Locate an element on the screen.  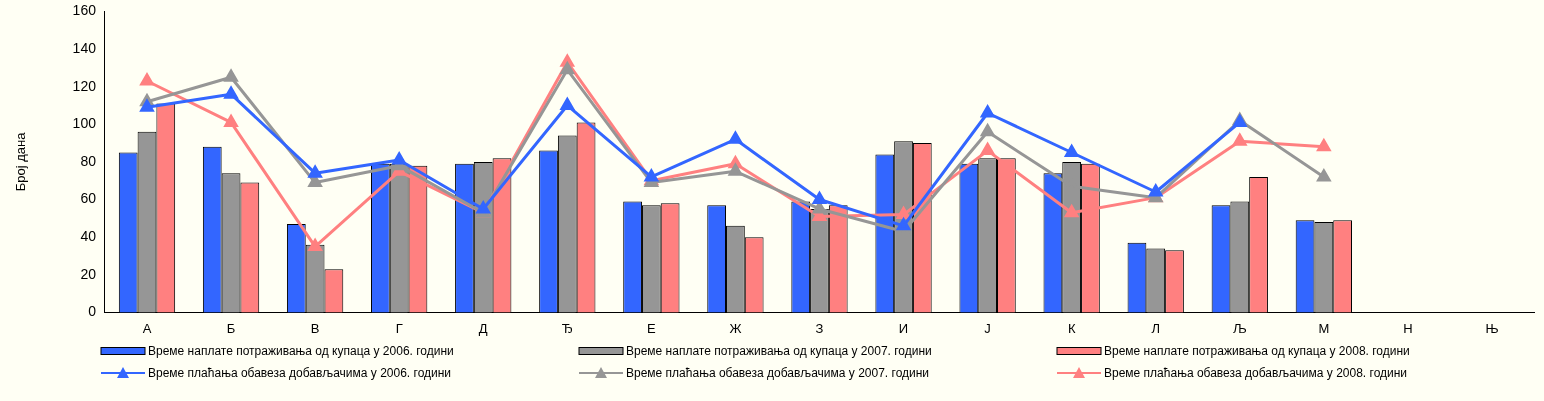
x-tick-label: Г is located at coordinates (399, 328).